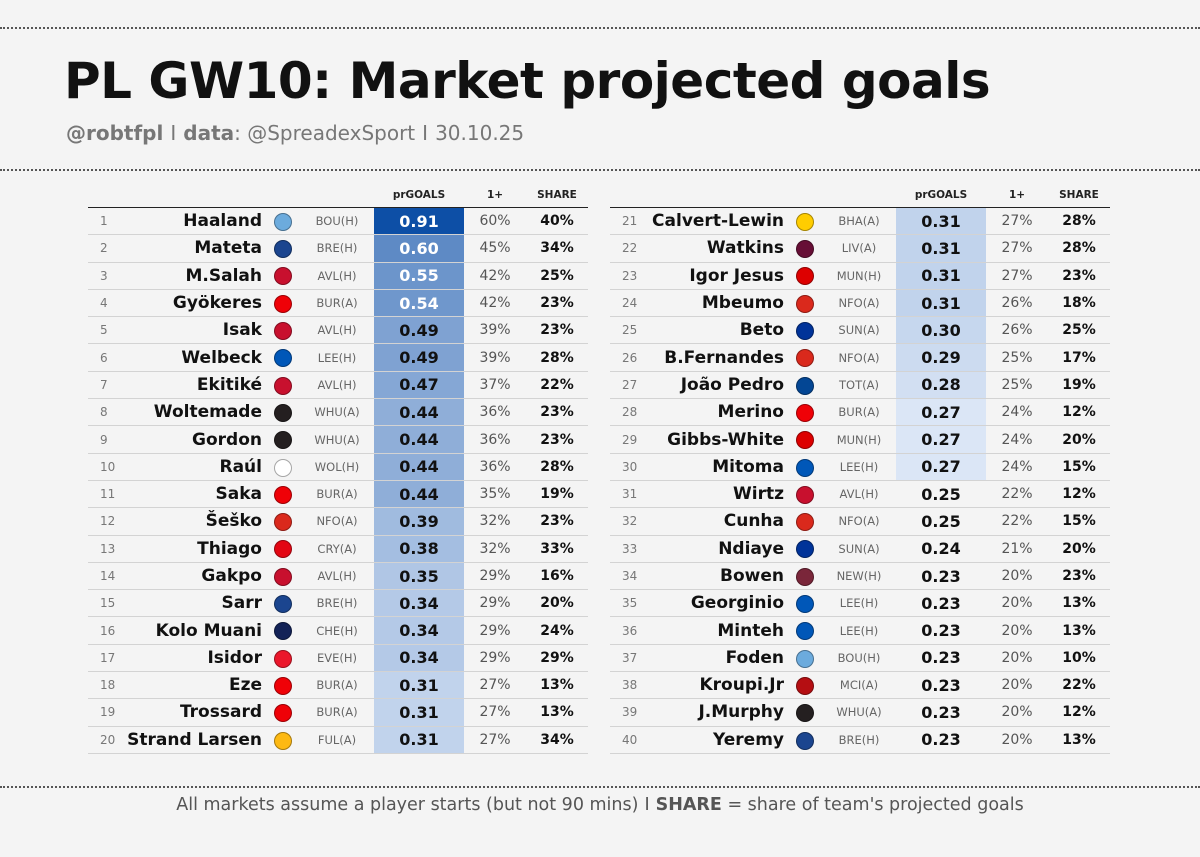  What do you see at coordinates (941, 357) in the screenshot?
I see `prgoals-cell: 0.29` at bounding box center [941, 357].